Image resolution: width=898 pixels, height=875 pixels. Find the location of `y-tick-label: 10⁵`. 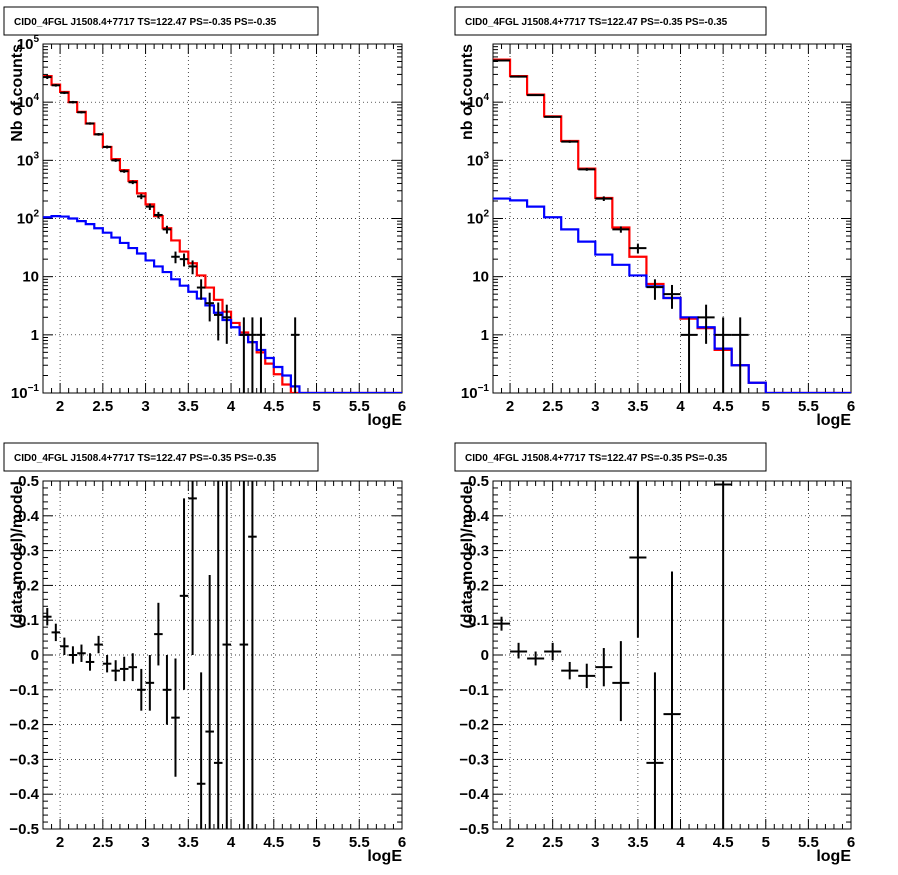

y-tick-label: 10⁵ is located at coordinates (28, 43).